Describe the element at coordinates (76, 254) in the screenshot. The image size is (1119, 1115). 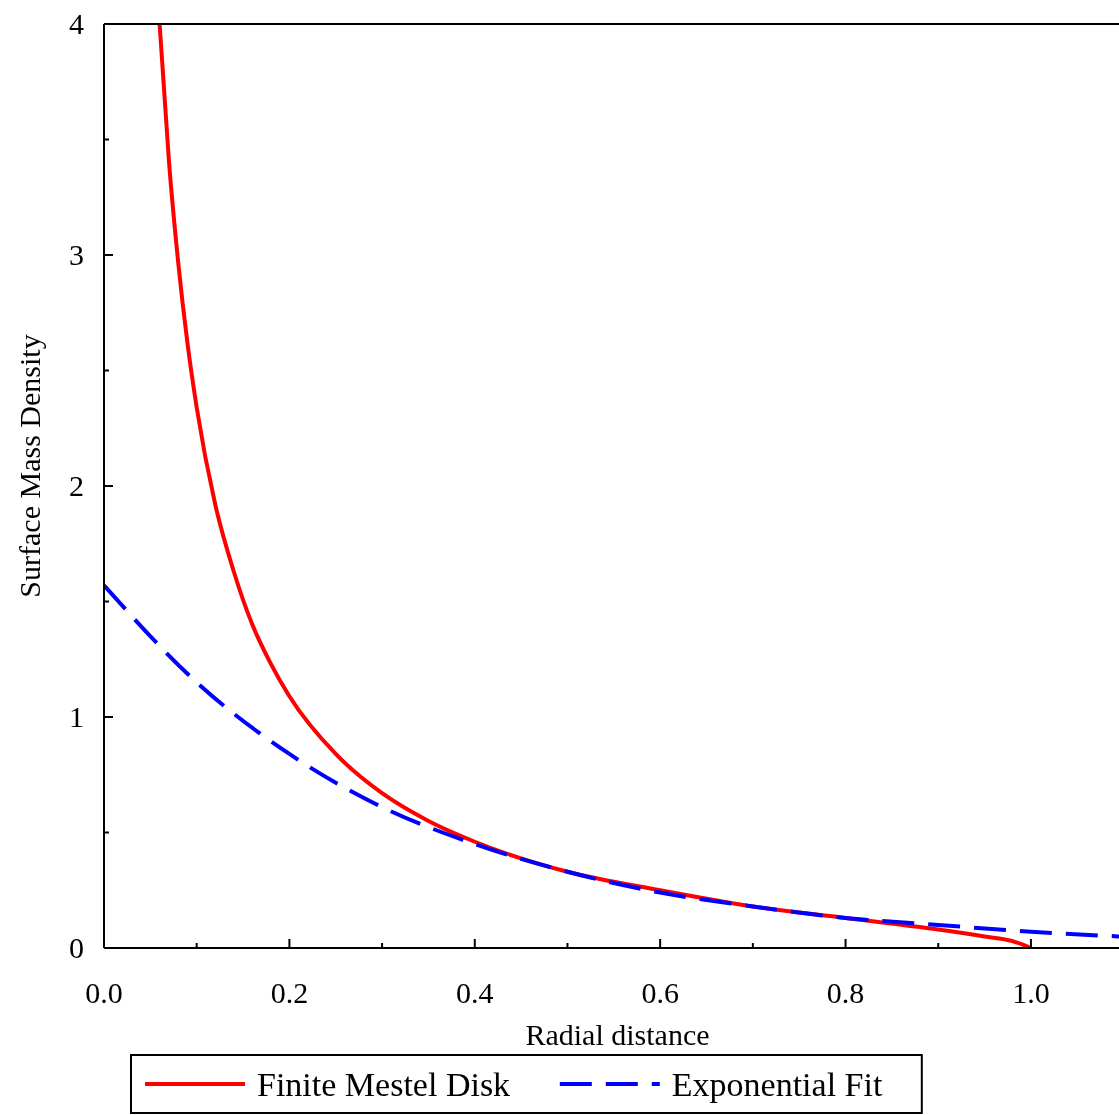
I see `y-tick-label: 3` at that location.